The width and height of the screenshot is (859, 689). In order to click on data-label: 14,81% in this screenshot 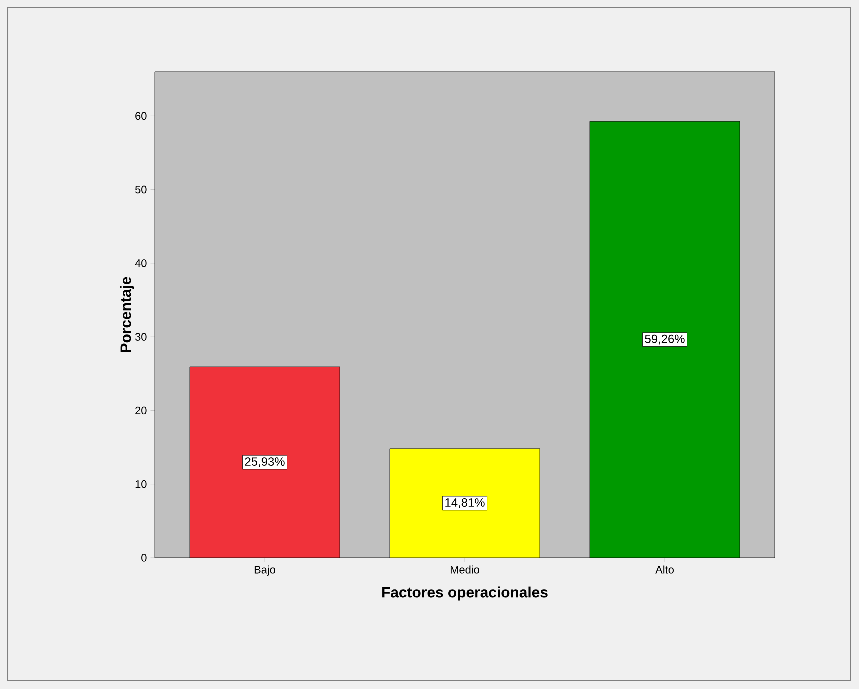, I will do `click(465, 503)`.